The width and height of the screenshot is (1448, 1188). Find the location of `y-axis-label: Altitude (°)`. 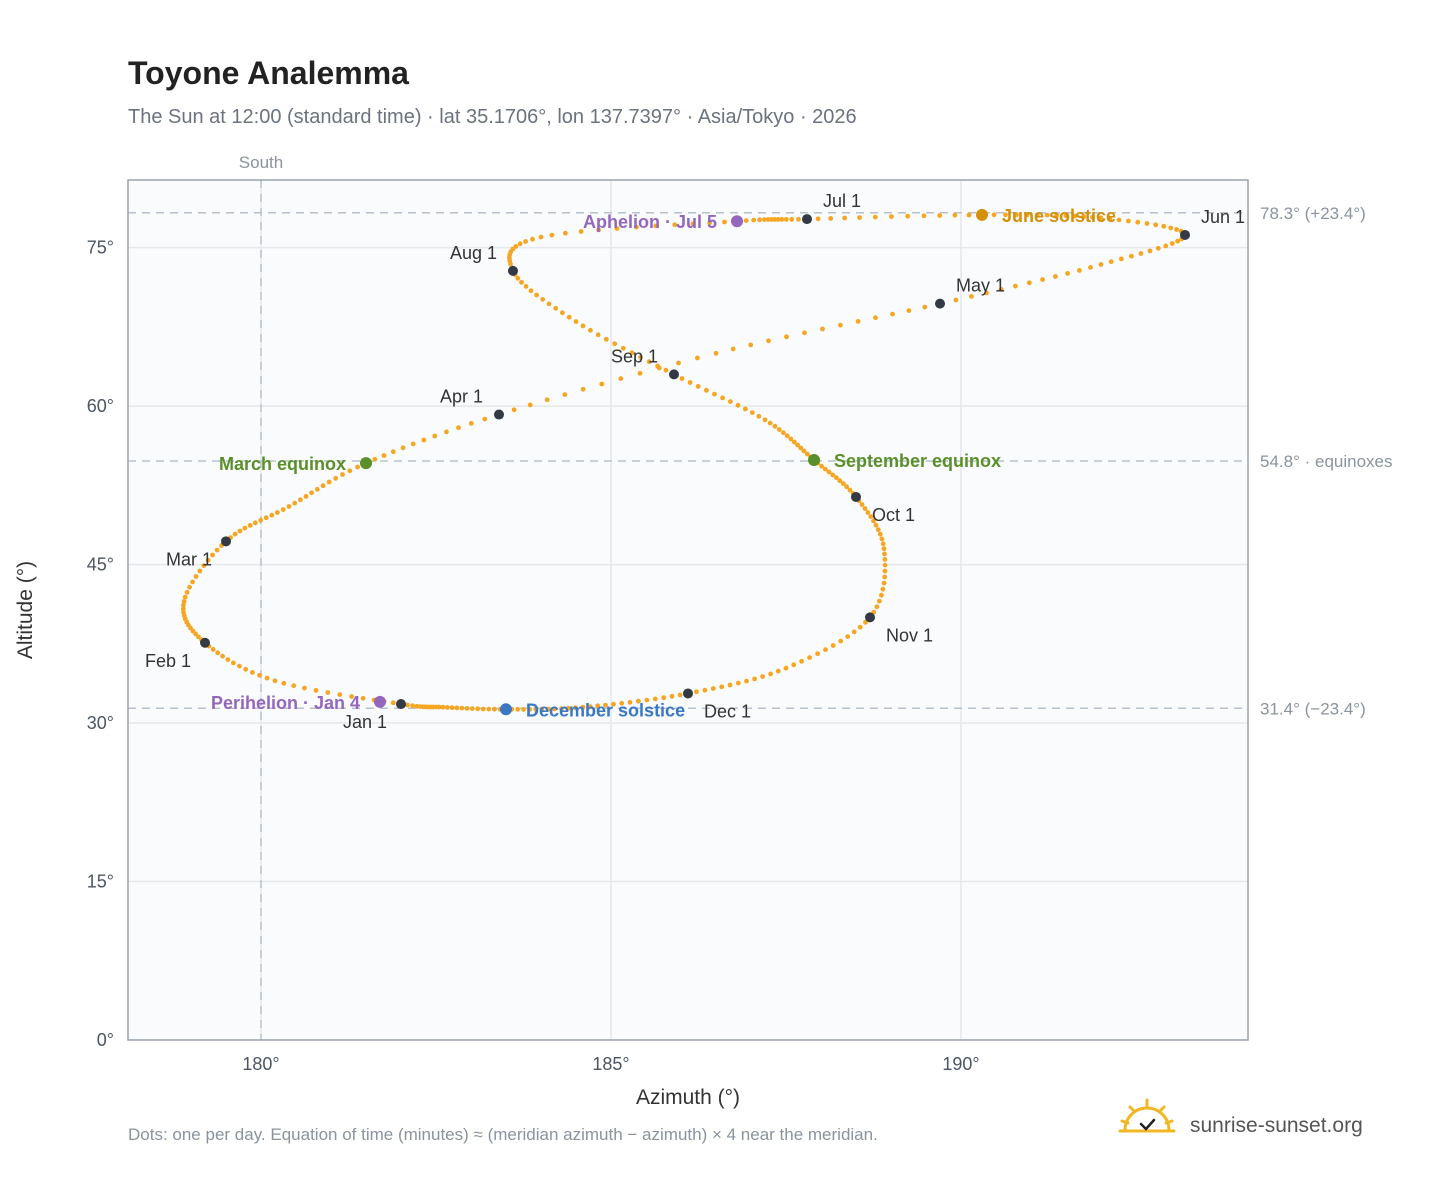

y-axis-label: Altitude (°) is located at coordinates (25, 610).